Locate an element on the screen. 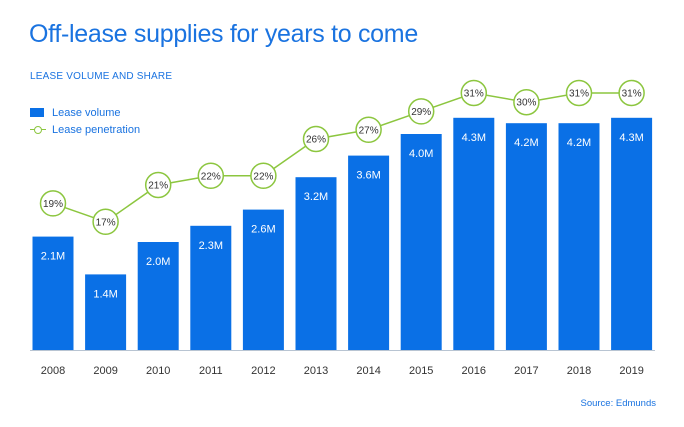  bar-2011 is located at coordinates (211, 287).